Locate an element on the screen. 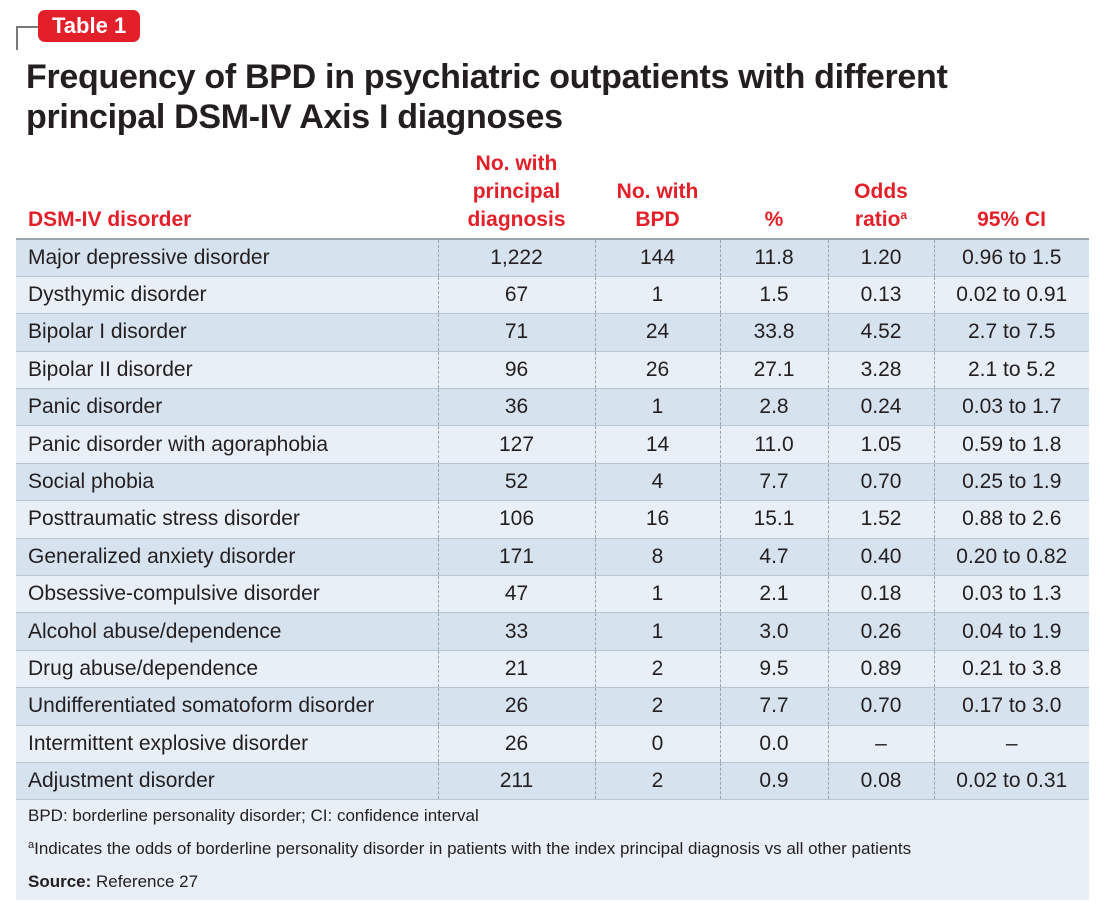 This screenshot has width=1100, height=914. cell-disorder: Social phobia is located at coordinates (227, 482).